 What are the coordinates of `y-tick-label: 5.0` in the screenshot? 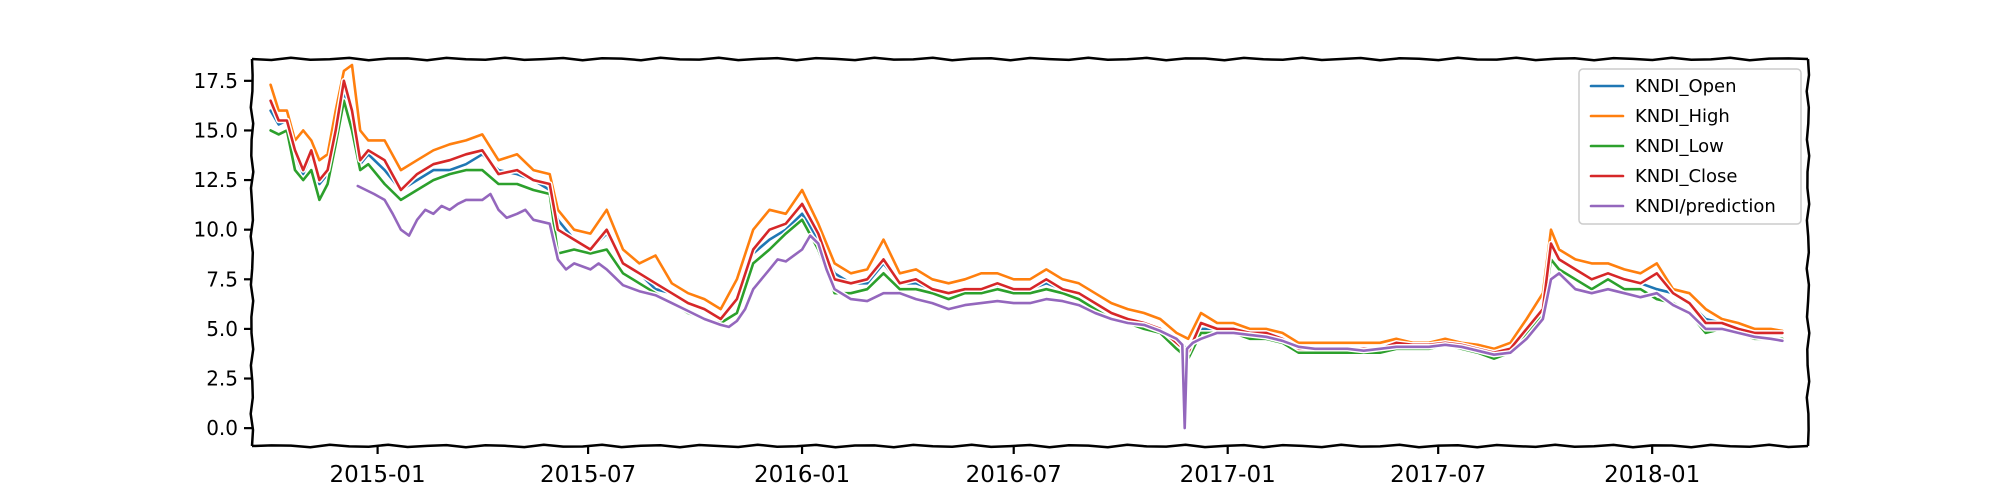 It's located at (222, 329).